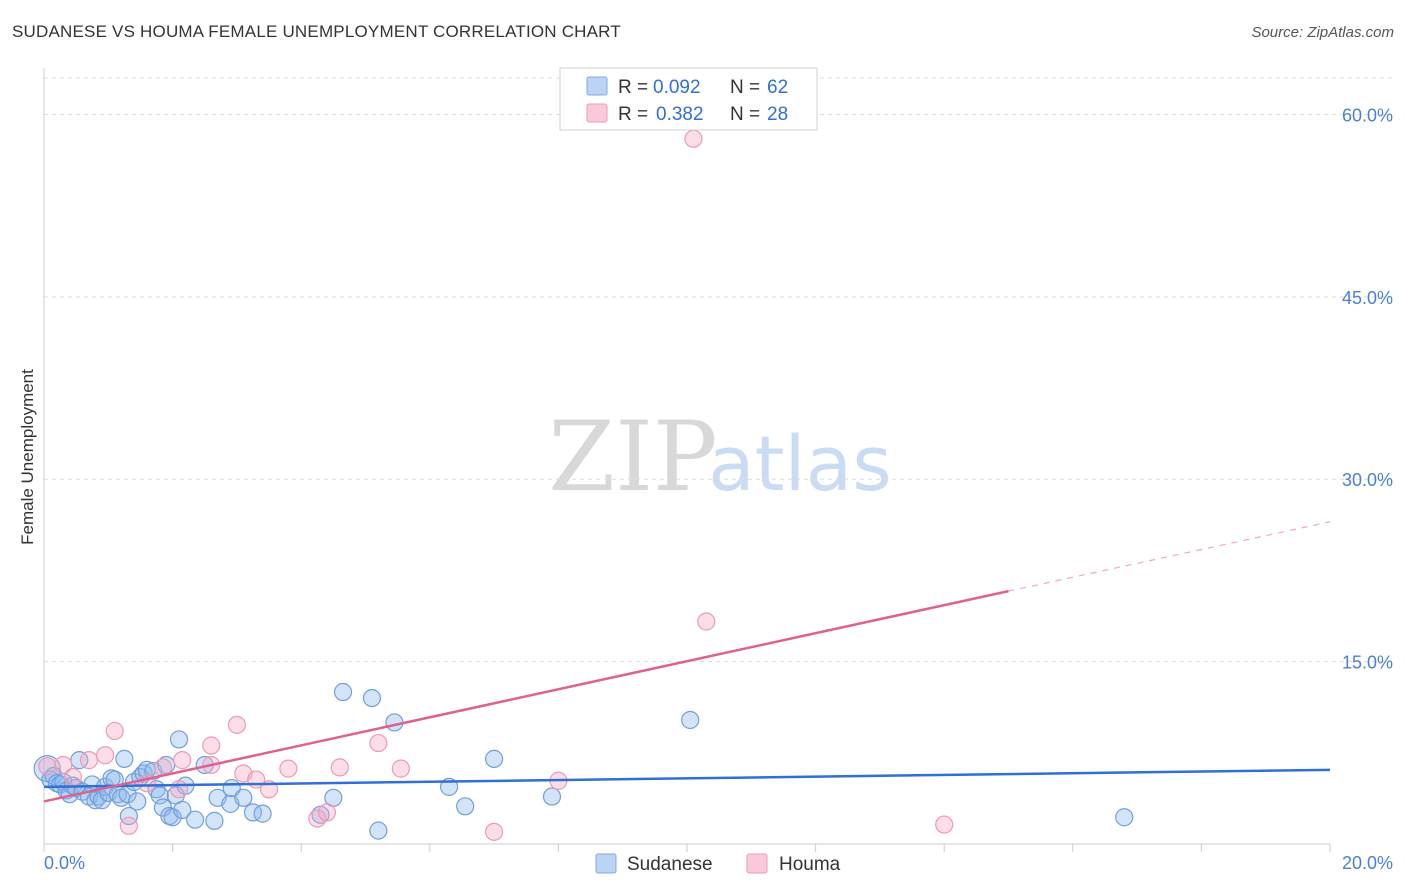 Image resolution: width=1406 pixels, height=892 pixels. What do you see at coordinates (810, 864) in the screenshot?
I see `bottom-legend-houma: Houma` at bounding box center [810, 864].